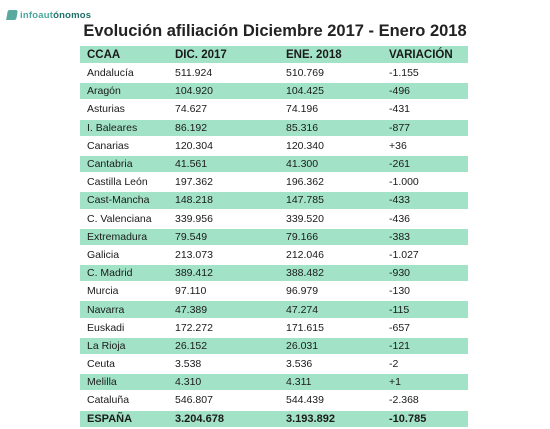  I want to click on cell-variacion: -2, so click(425, 364).